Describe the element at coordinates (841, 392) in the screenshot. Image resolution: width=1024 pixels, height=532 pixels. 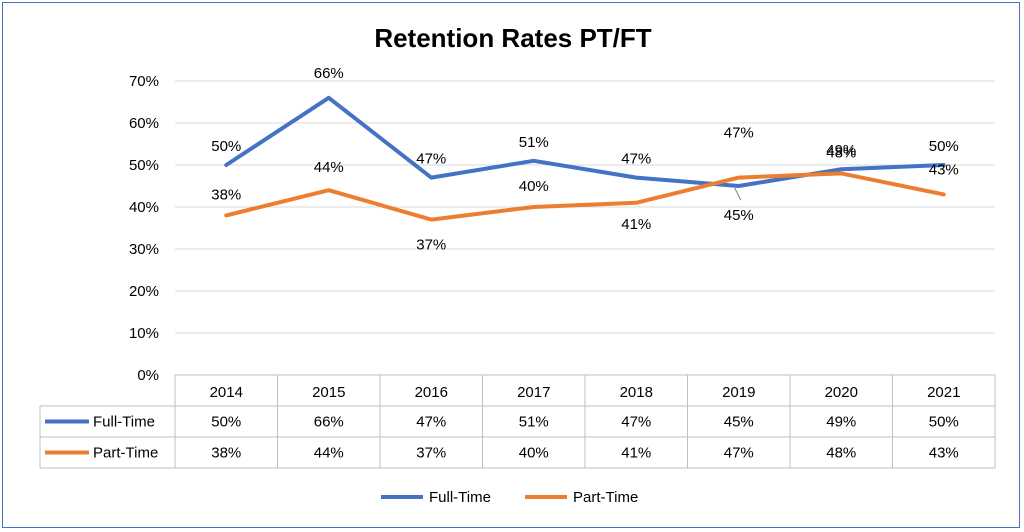
I see `category-label: 2020` at that location.